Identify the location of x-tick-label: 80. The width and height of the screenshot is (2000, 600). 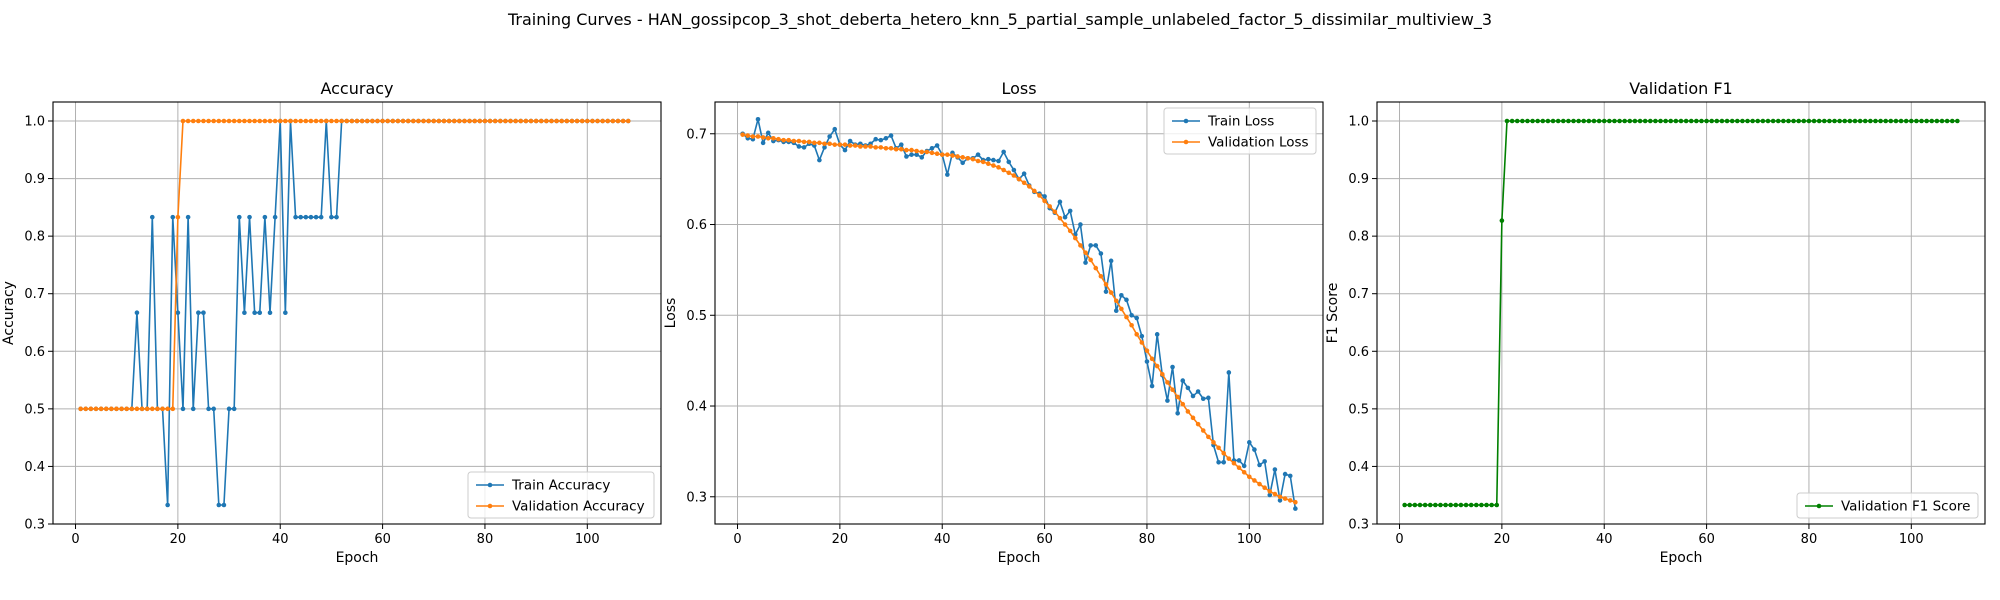
(1809, 539).